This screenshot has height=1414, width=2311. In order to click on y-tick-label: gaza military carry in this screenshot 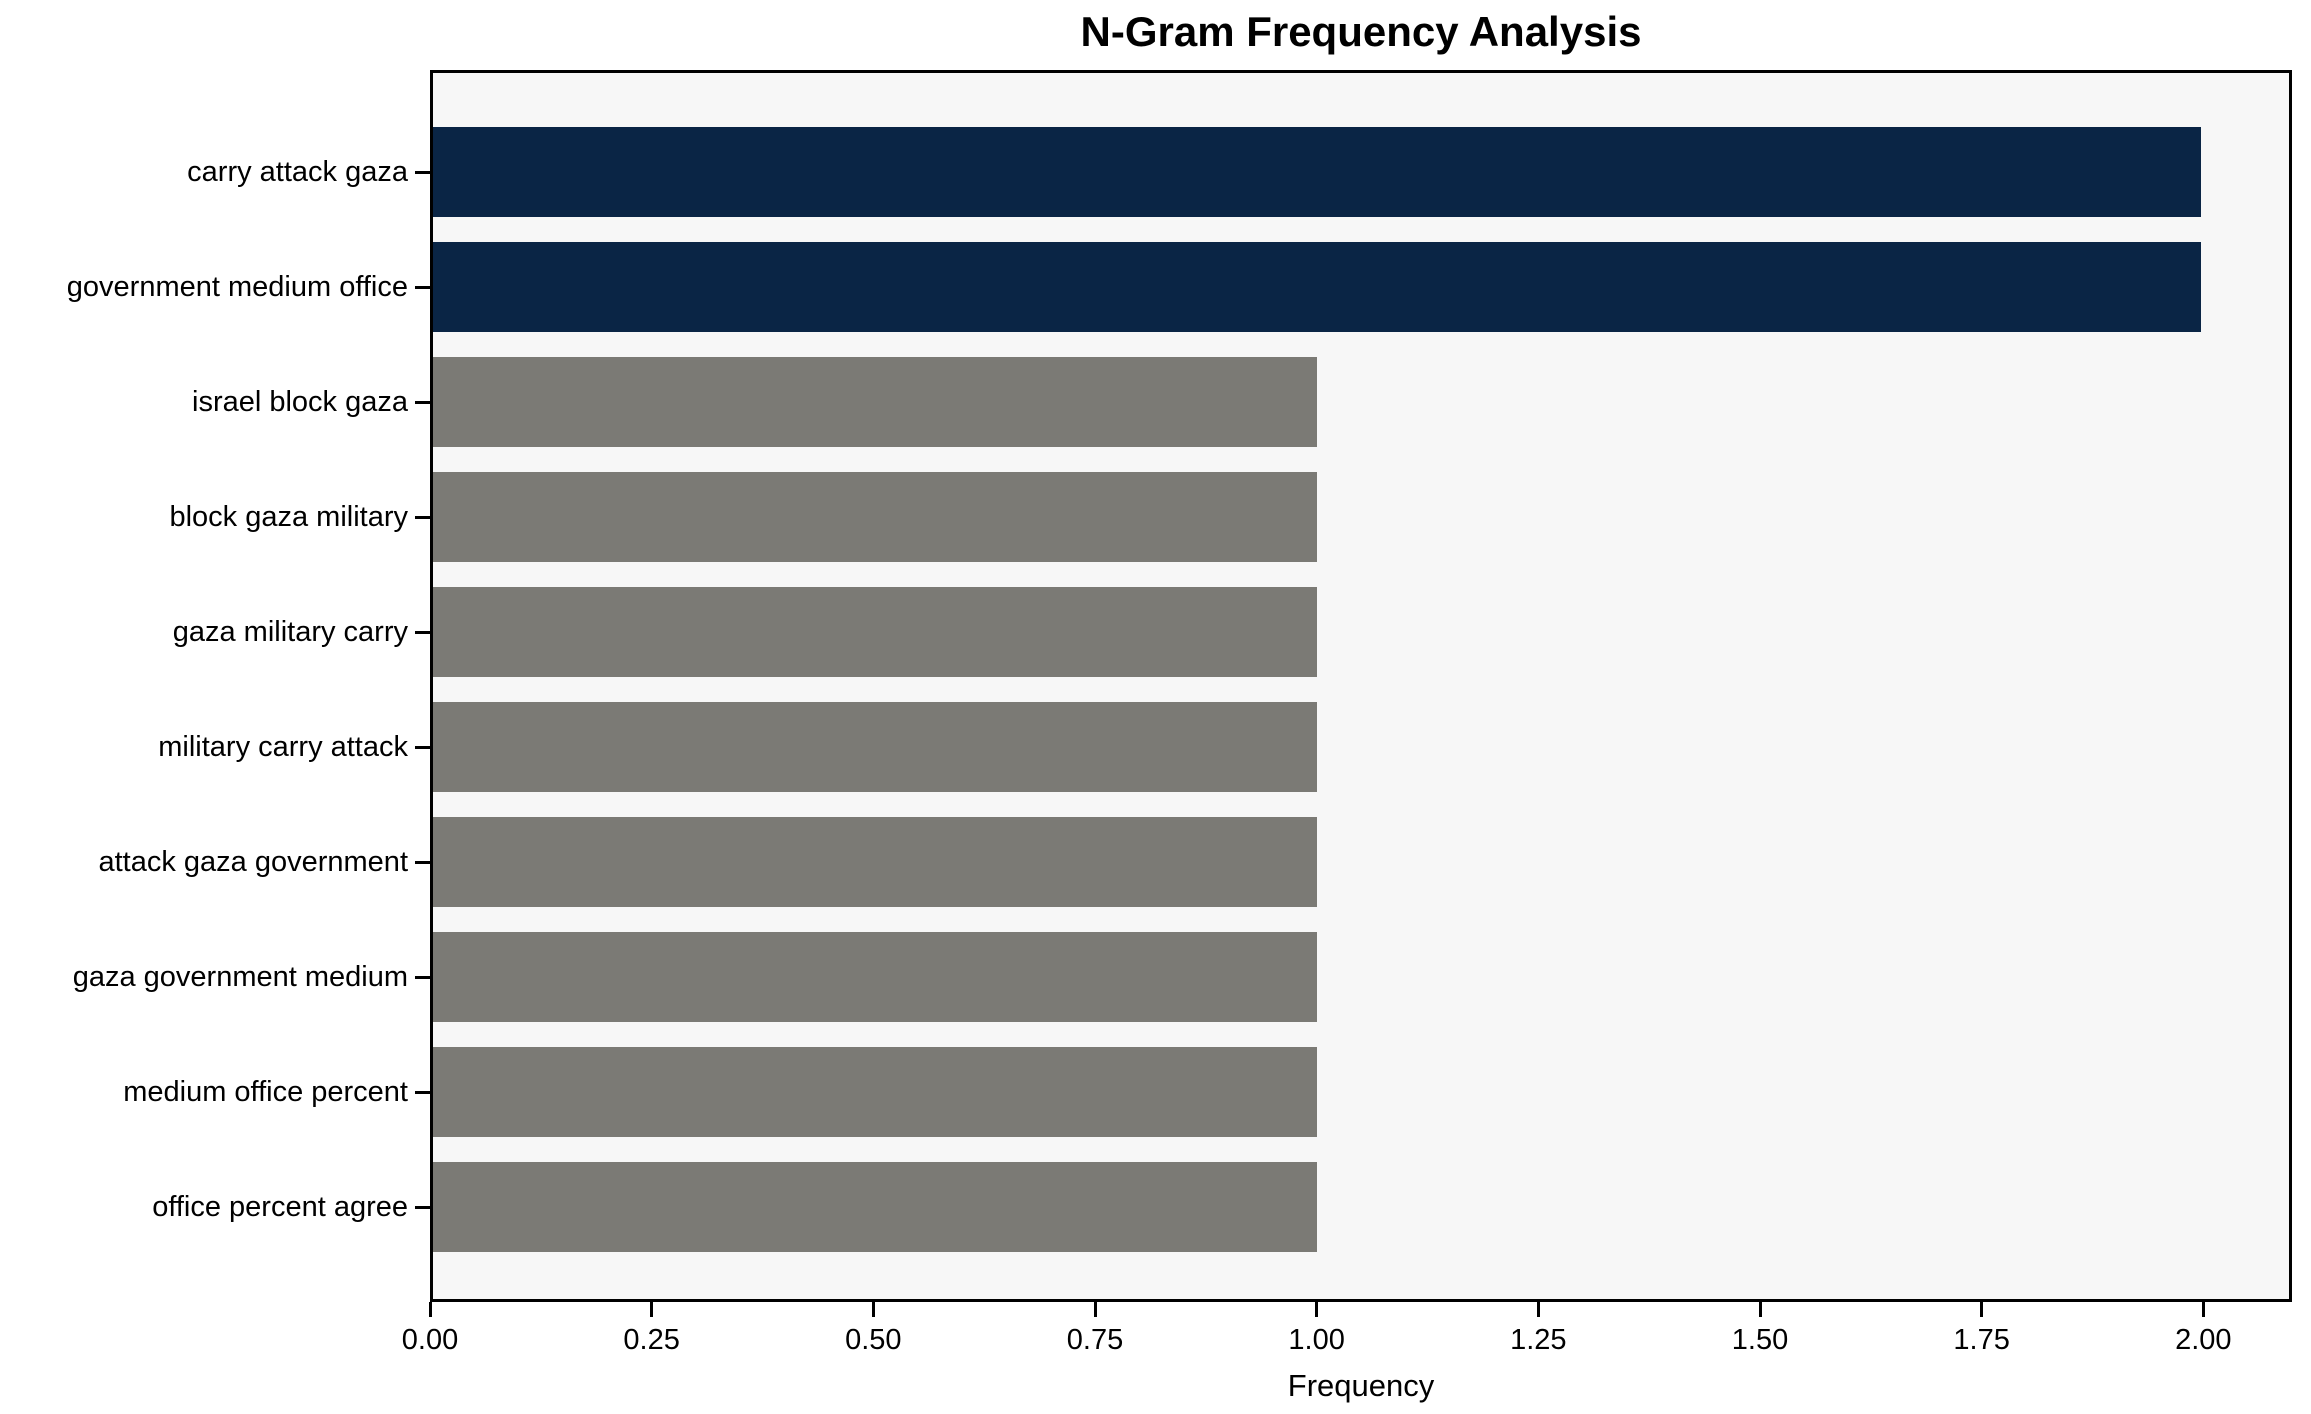, I will do `click(290, 632)`.